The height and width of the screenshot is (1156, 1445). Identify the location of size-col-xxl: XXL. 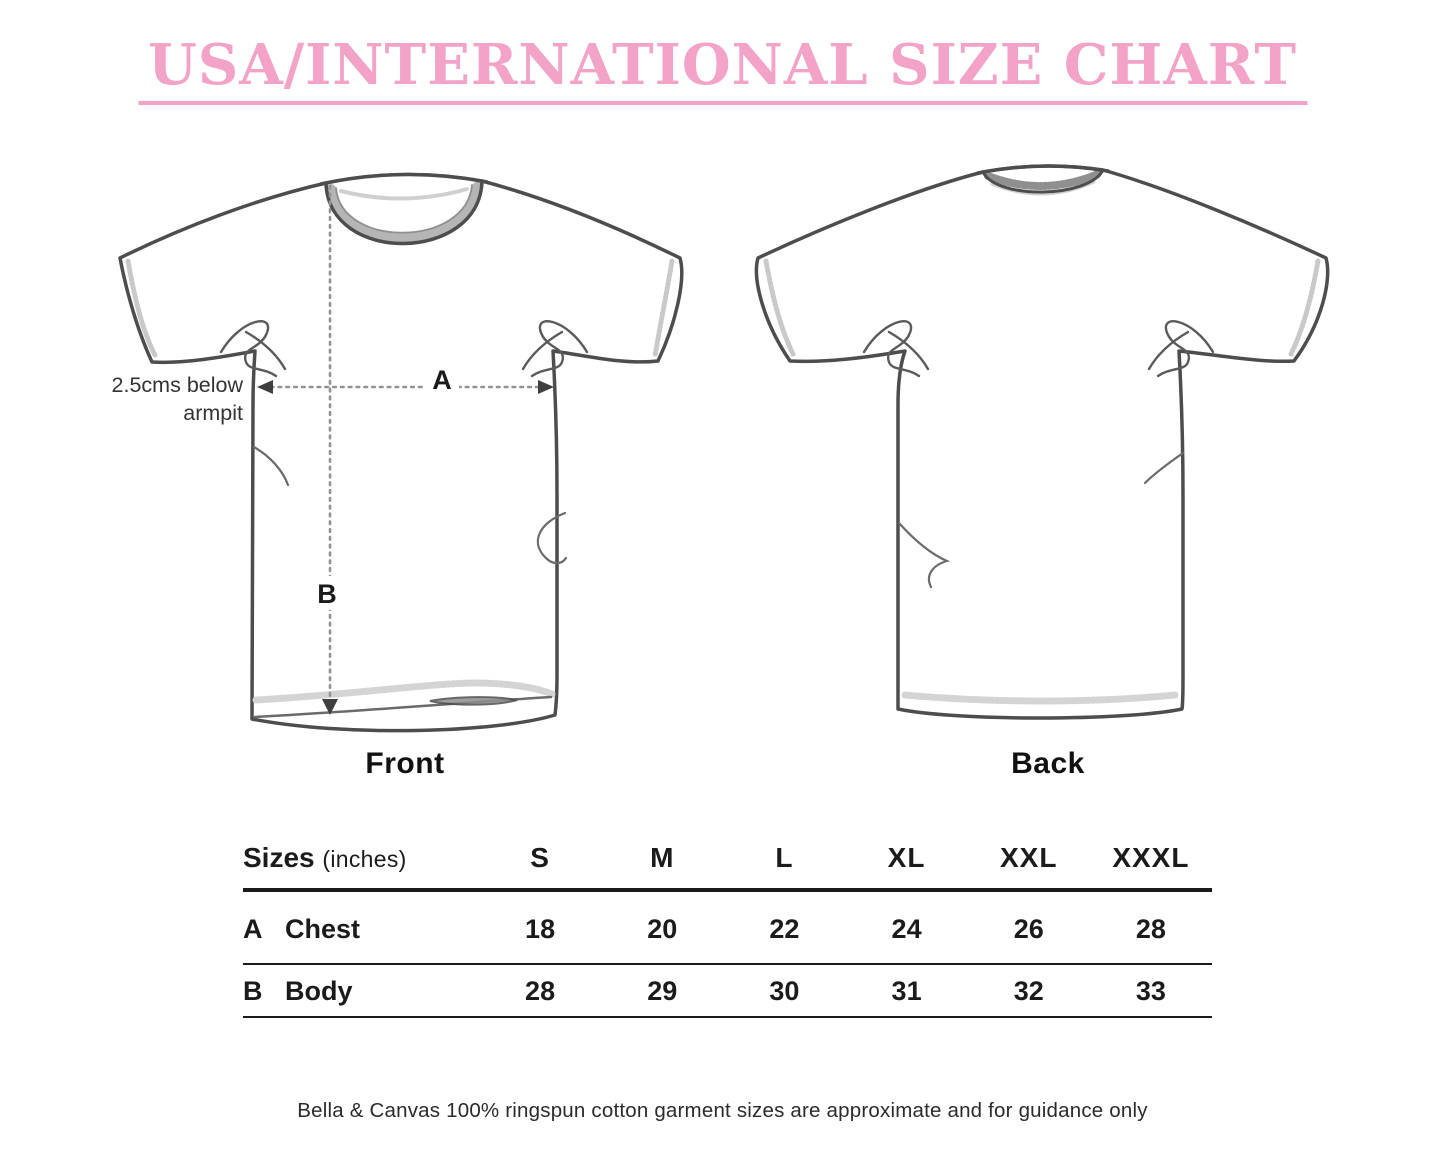
(1029, 857).